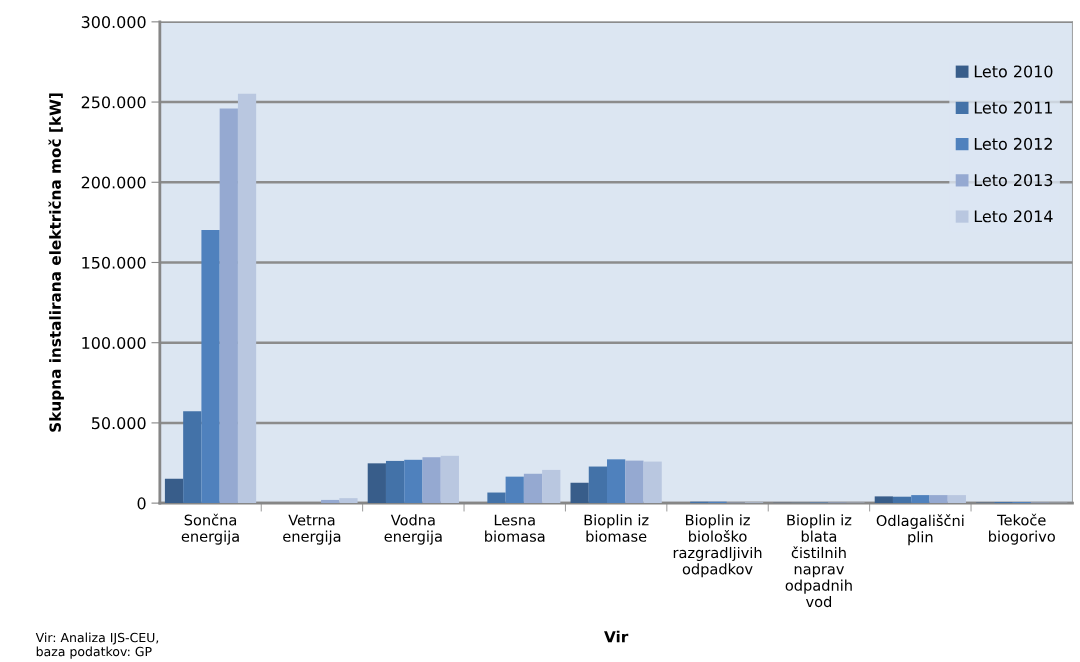 The image size is (1080, 662). I want to click on x-tick-label: Lesna biomasa, so click(515, 528).